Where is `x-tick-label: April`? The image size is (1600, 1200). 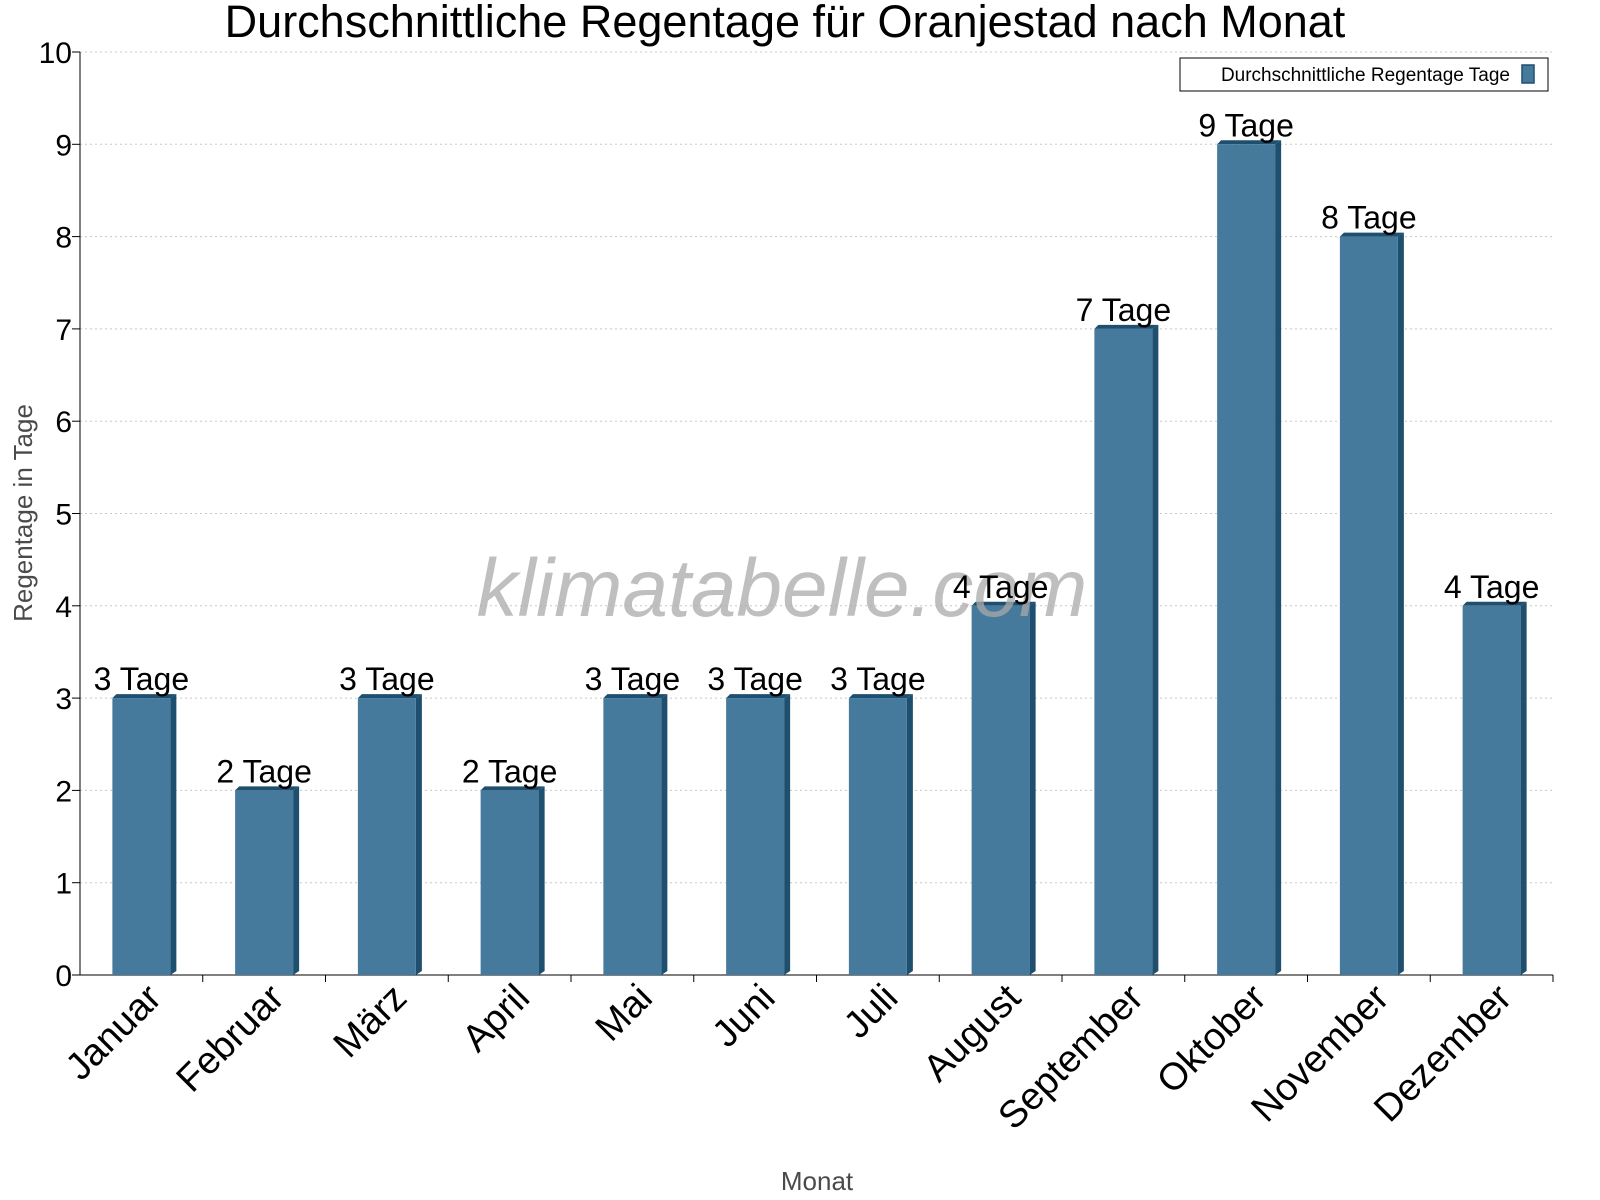
x-tick-label: April is located at coordinates (496, 1018).